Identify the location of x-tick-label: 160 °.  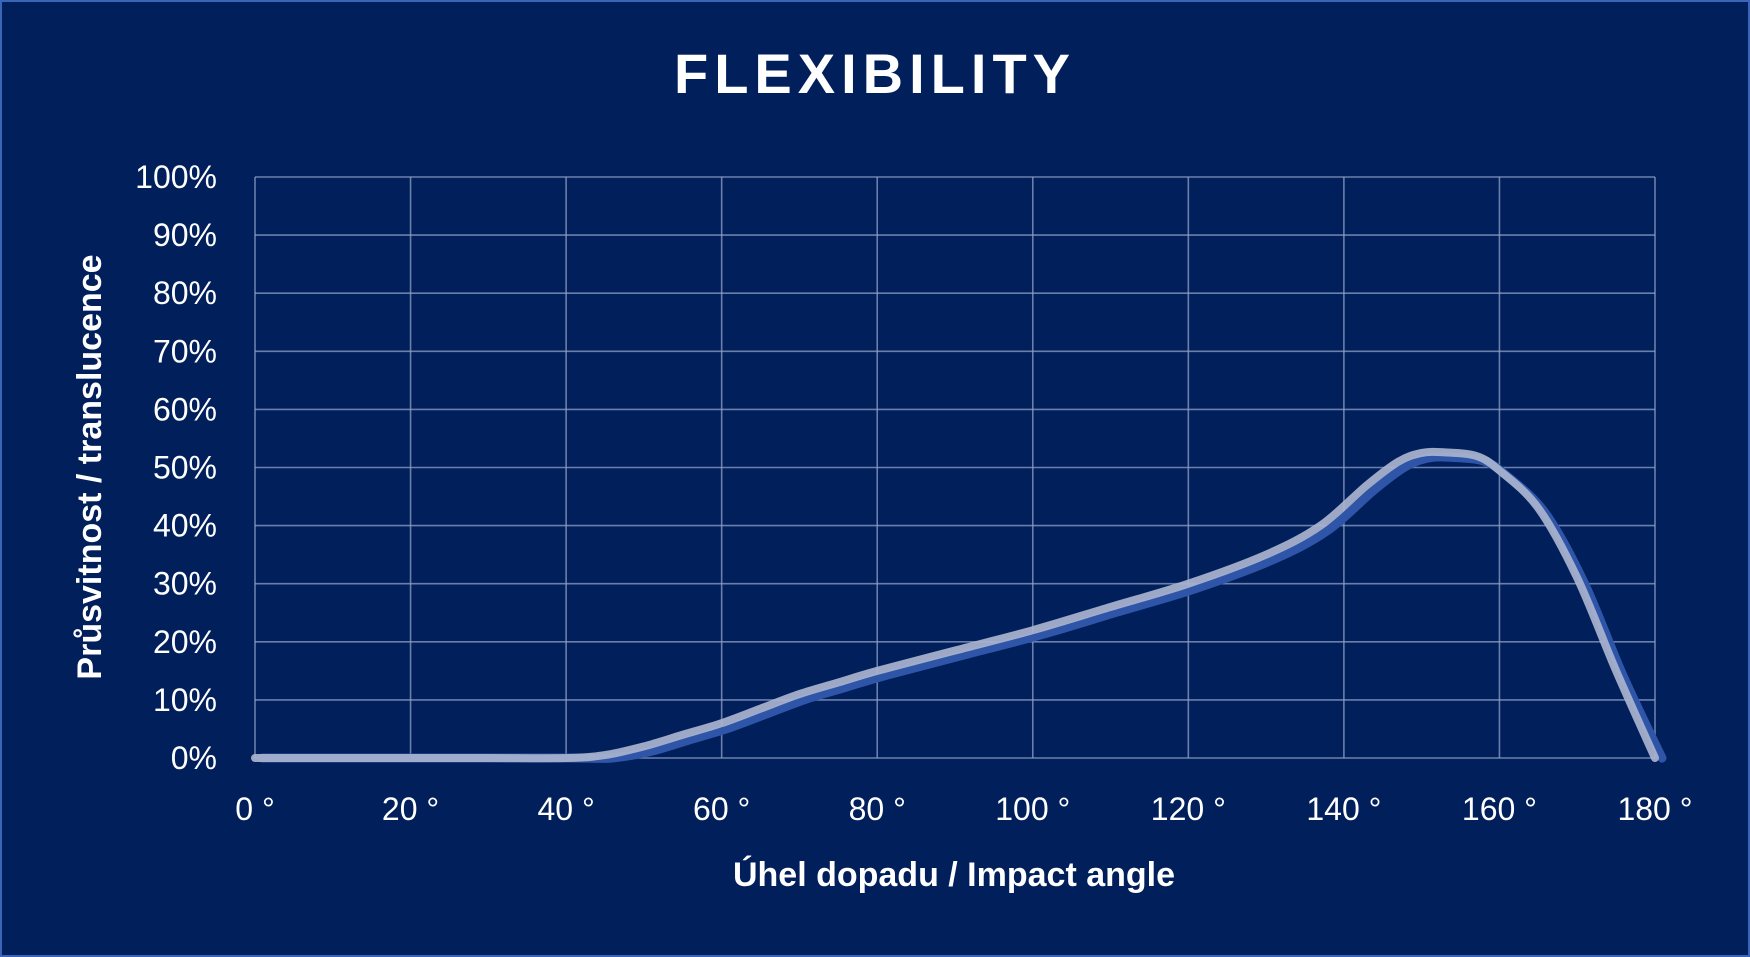
(1499, 809).